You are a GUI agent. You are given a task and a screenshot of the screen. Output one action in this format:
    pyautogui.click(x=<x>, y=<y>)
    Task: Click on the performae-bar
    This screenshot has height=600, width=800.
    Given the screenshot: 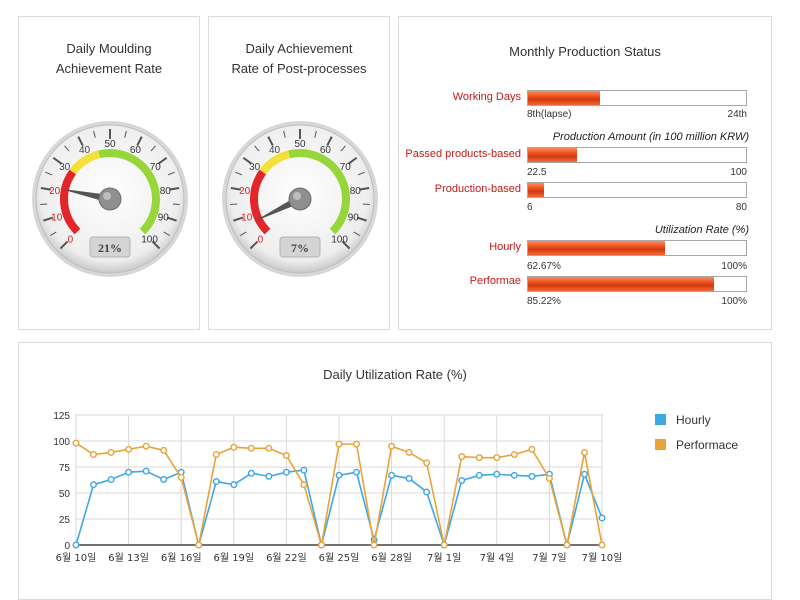 What is the action you would take?
    pyautogui.click(x=637, y=284)
    